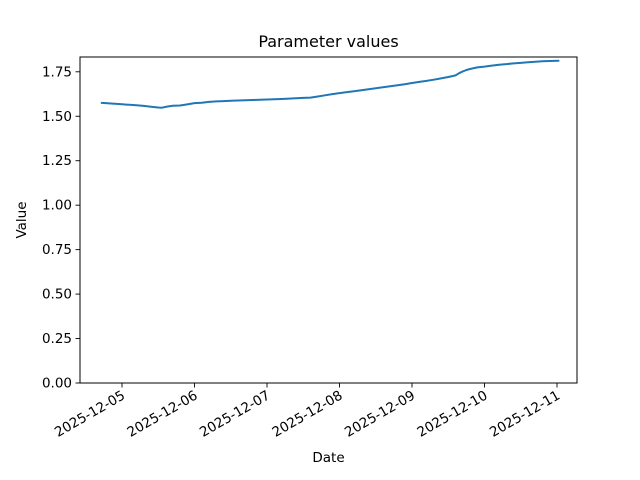 This screenshot has height=480, width=640. I want to click on y-tick-label: 0.75, so click(57, 250).